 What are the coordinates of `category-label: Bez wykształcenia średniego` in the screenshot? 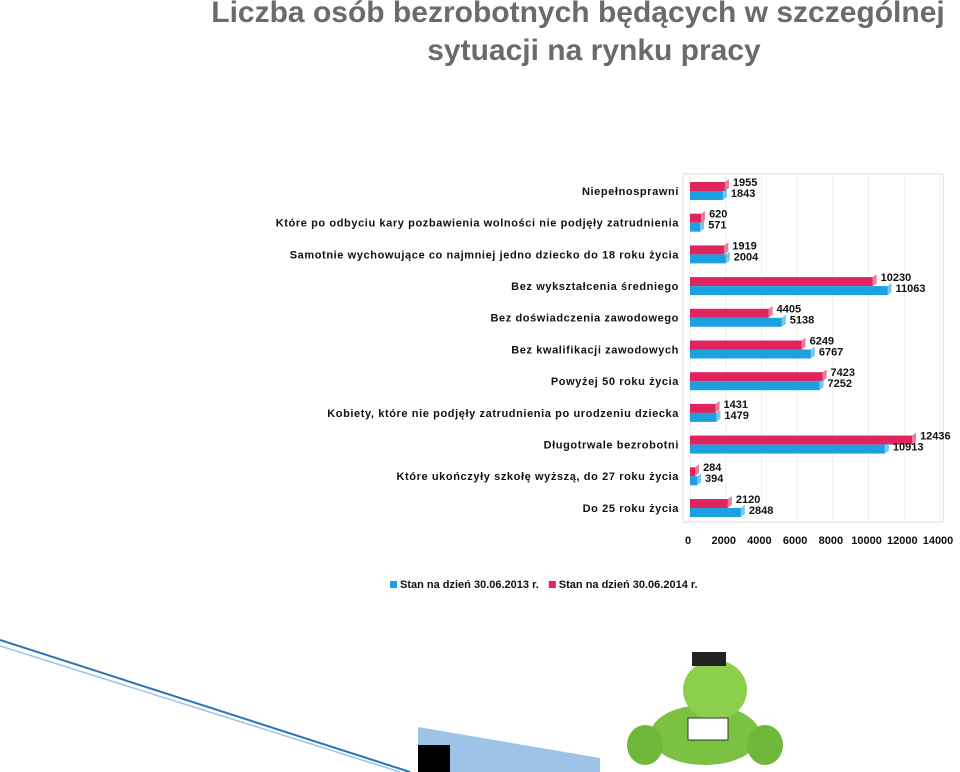 It's located at (595, 287).